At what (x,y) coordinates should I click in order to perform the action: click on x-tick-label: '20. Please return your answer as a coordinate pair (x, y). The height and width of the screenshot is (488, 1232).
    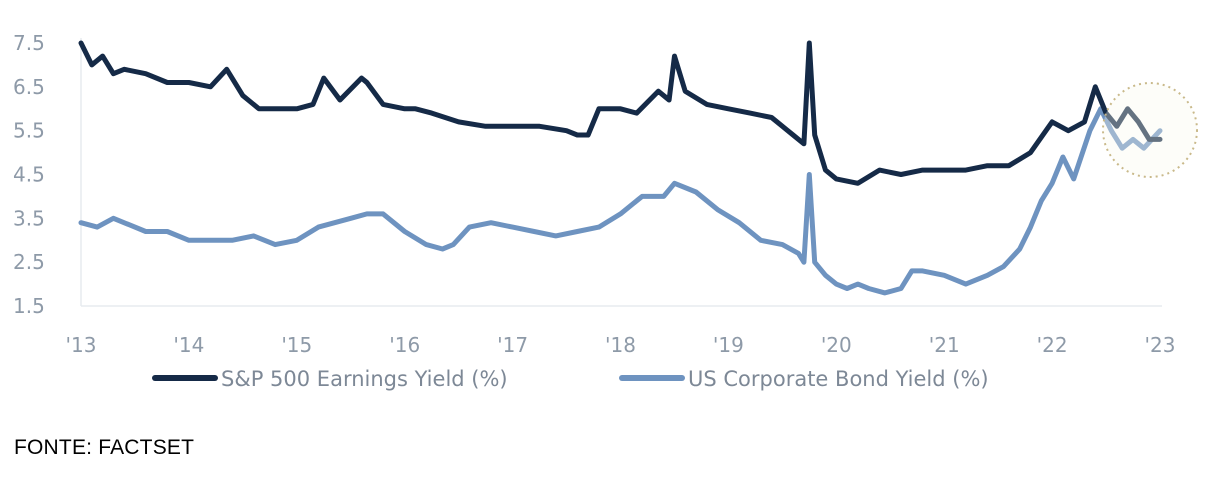
    Looking at the image, I should click on (836, 345).